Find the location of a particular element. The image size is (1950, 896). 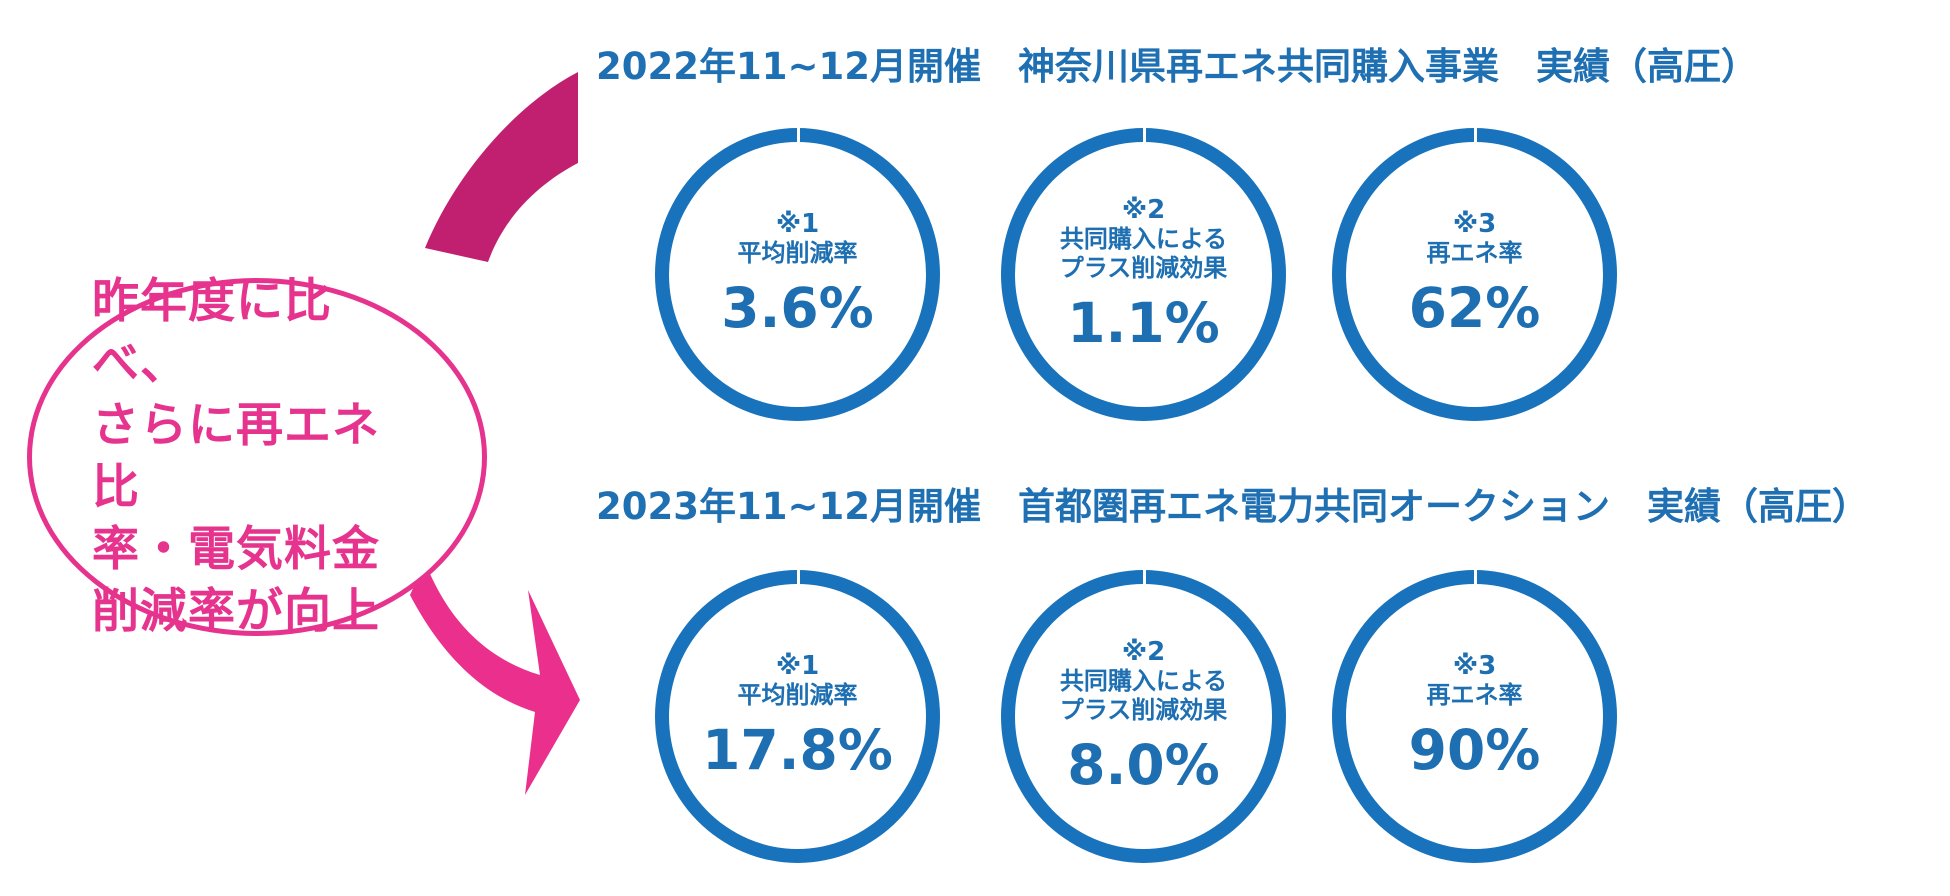

summary-text: 昨年度に比べ、 さらに再エネ比 率・電気料金 削減率が向上 is located at coordinates (236, 456).